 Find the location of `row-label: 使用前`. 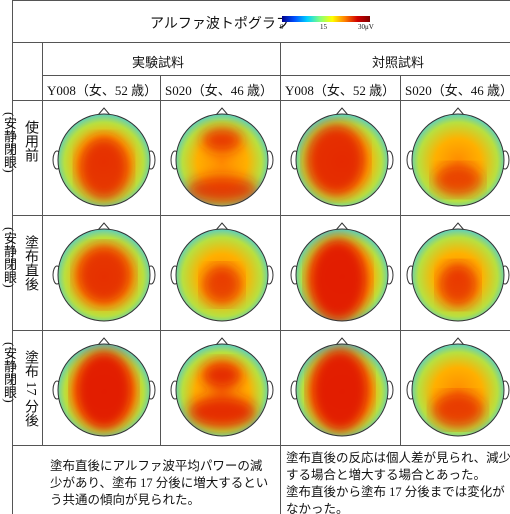

row-label: 使用前 is located at coordinates (30, 141).